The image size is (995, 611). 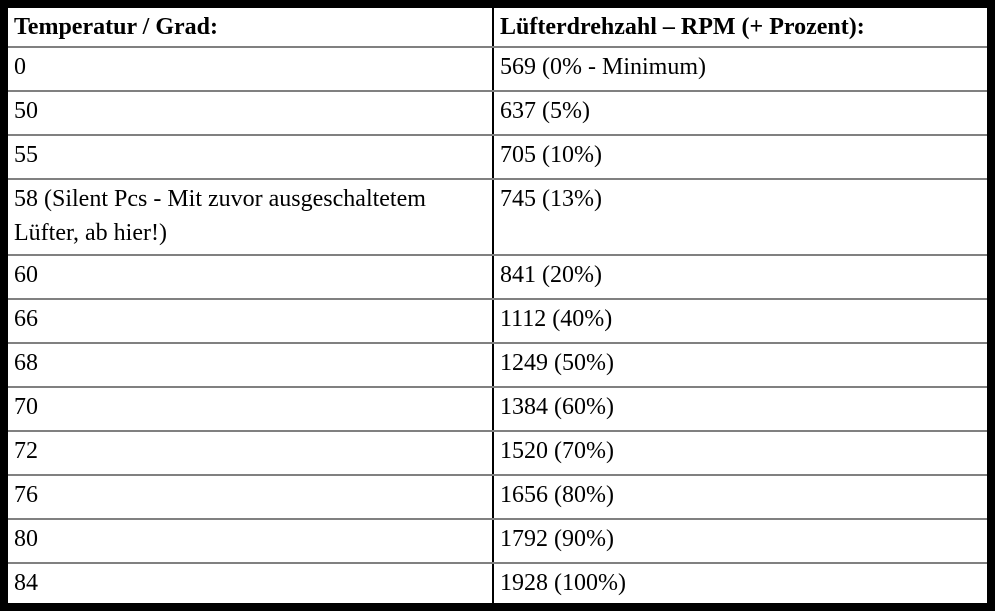 What do you see at coordinates (249, 585) in the screenshot?
I see `temperature-cell: 84` at bounding box center [249, 585].